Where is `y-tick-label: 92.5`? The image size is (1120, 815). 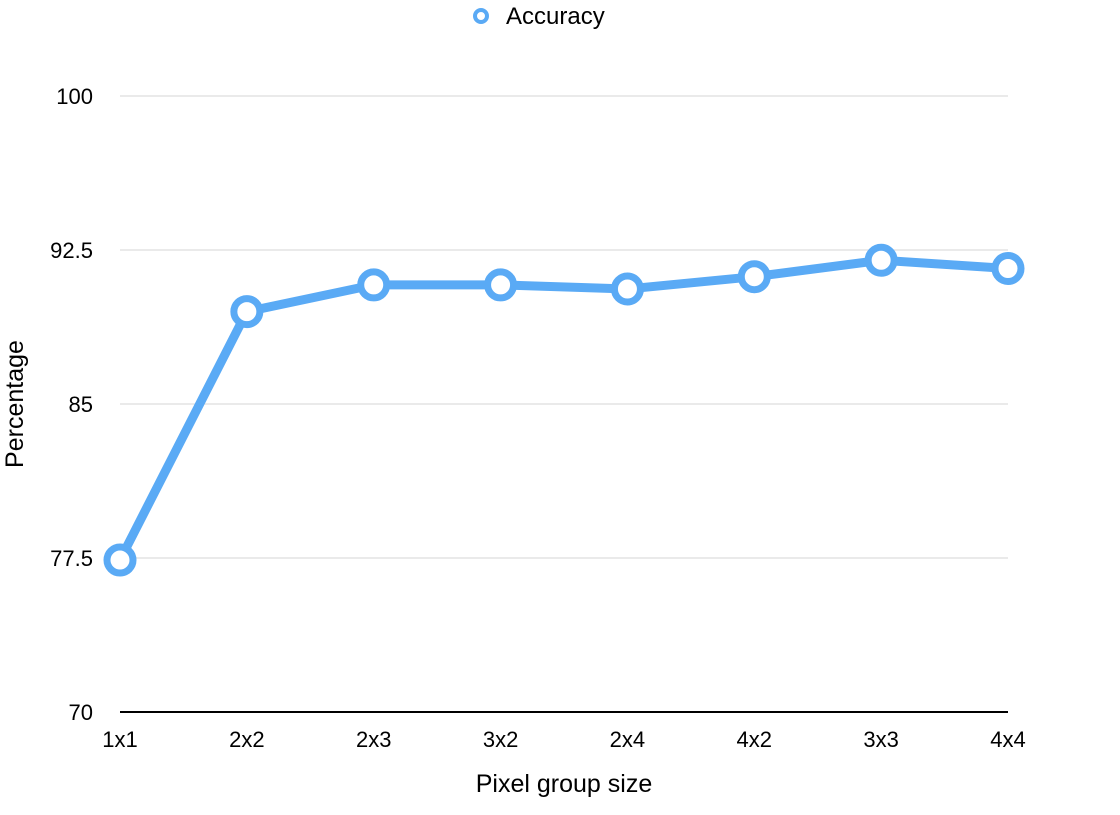
y-tick-label: 92.5 is located at coordinates (71, 250).